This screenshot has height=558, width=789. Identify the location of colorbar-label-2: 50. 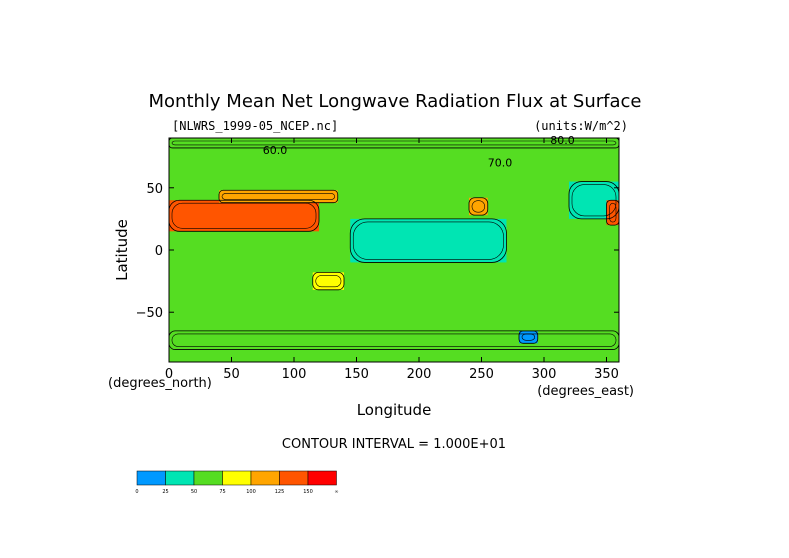
(194, 492).